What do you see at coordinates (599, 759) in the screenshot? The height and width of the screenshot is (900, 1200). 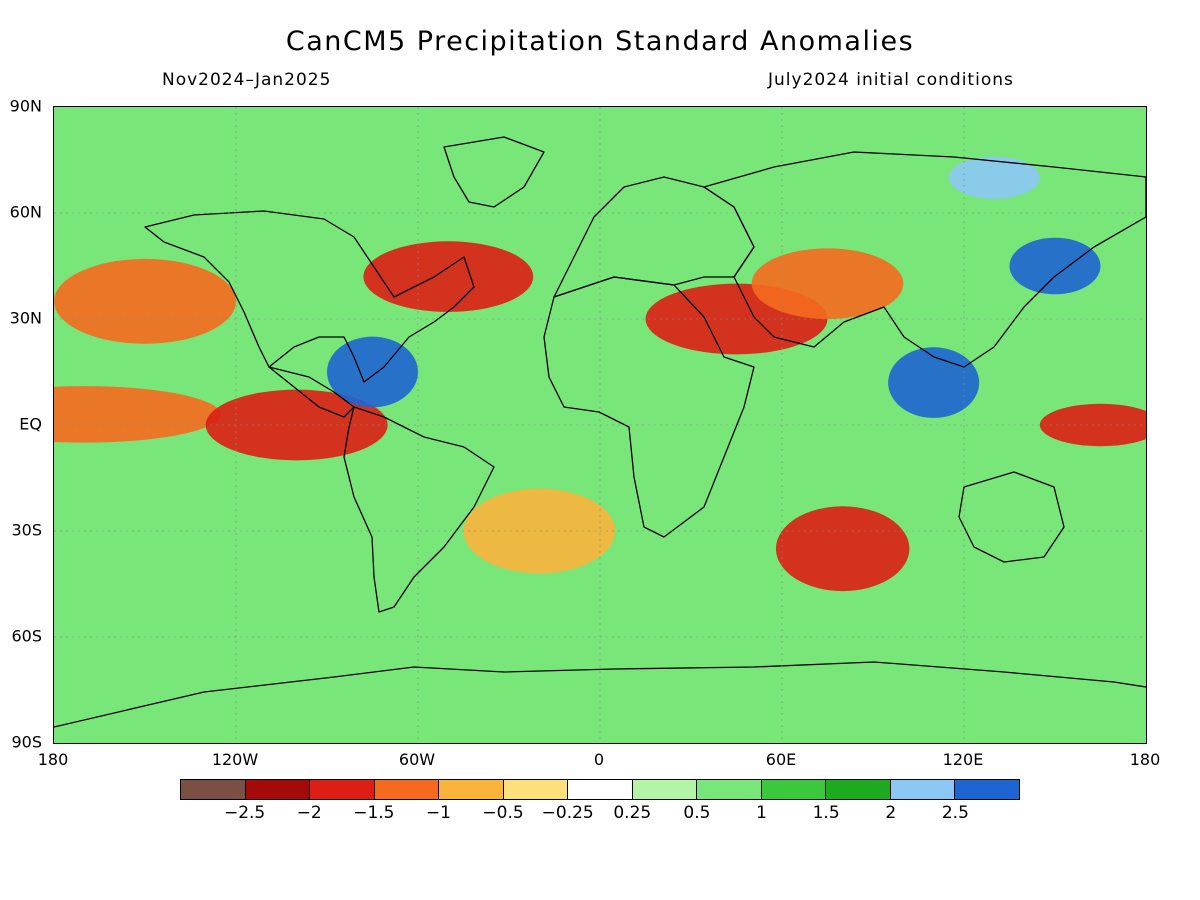 I see `lon-label-0: 0` at bounding box center [599, 759].